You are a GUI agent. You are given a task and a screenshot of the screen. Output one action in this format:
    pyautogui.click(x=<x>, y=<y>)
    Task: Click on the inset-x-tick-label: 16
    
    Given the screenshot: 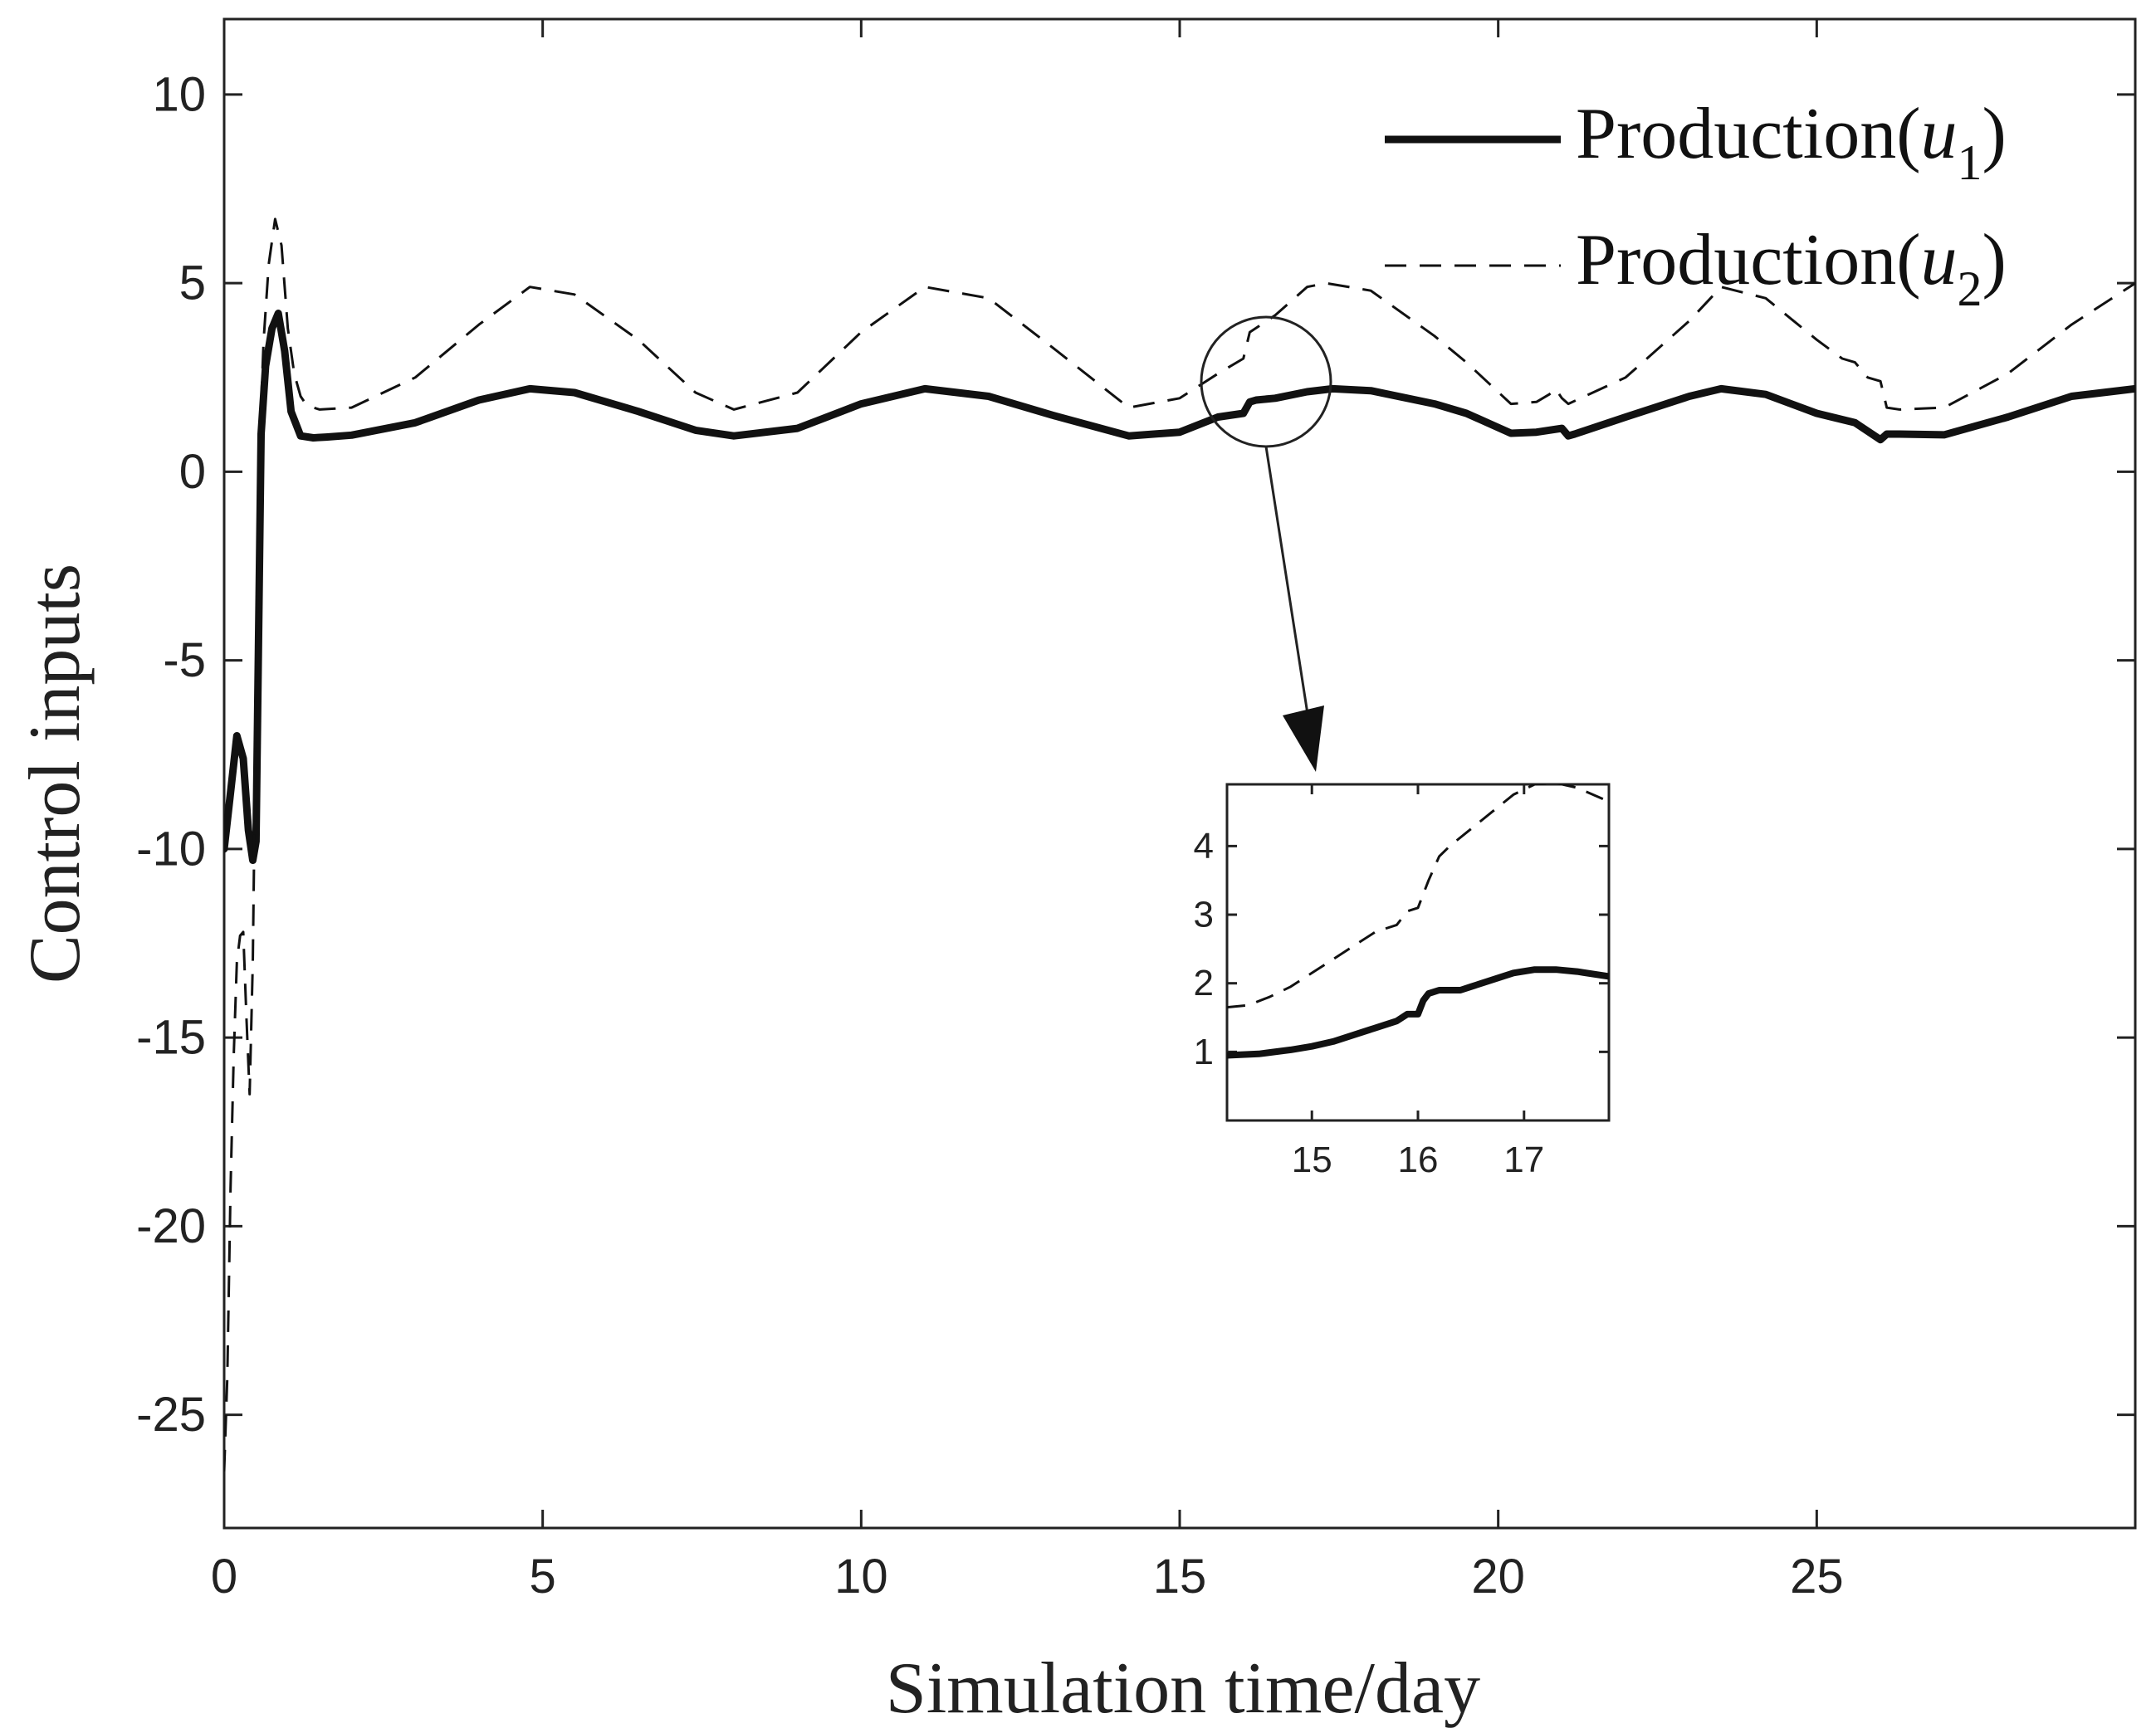 What is the action you would take?
    pyautogui.click(x=1418, y=1160)
    